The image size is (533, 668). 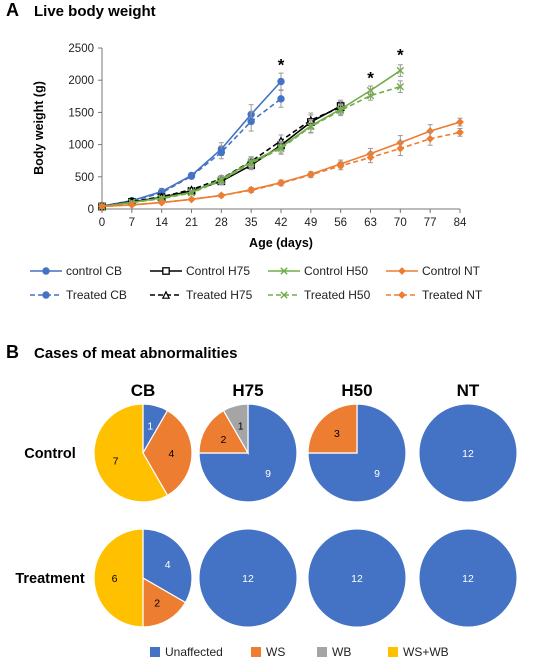 What do you see at coordinates (84, 178) in the screenshot?
I see `y-tick-label: 500` at bounding box center [84, 178].